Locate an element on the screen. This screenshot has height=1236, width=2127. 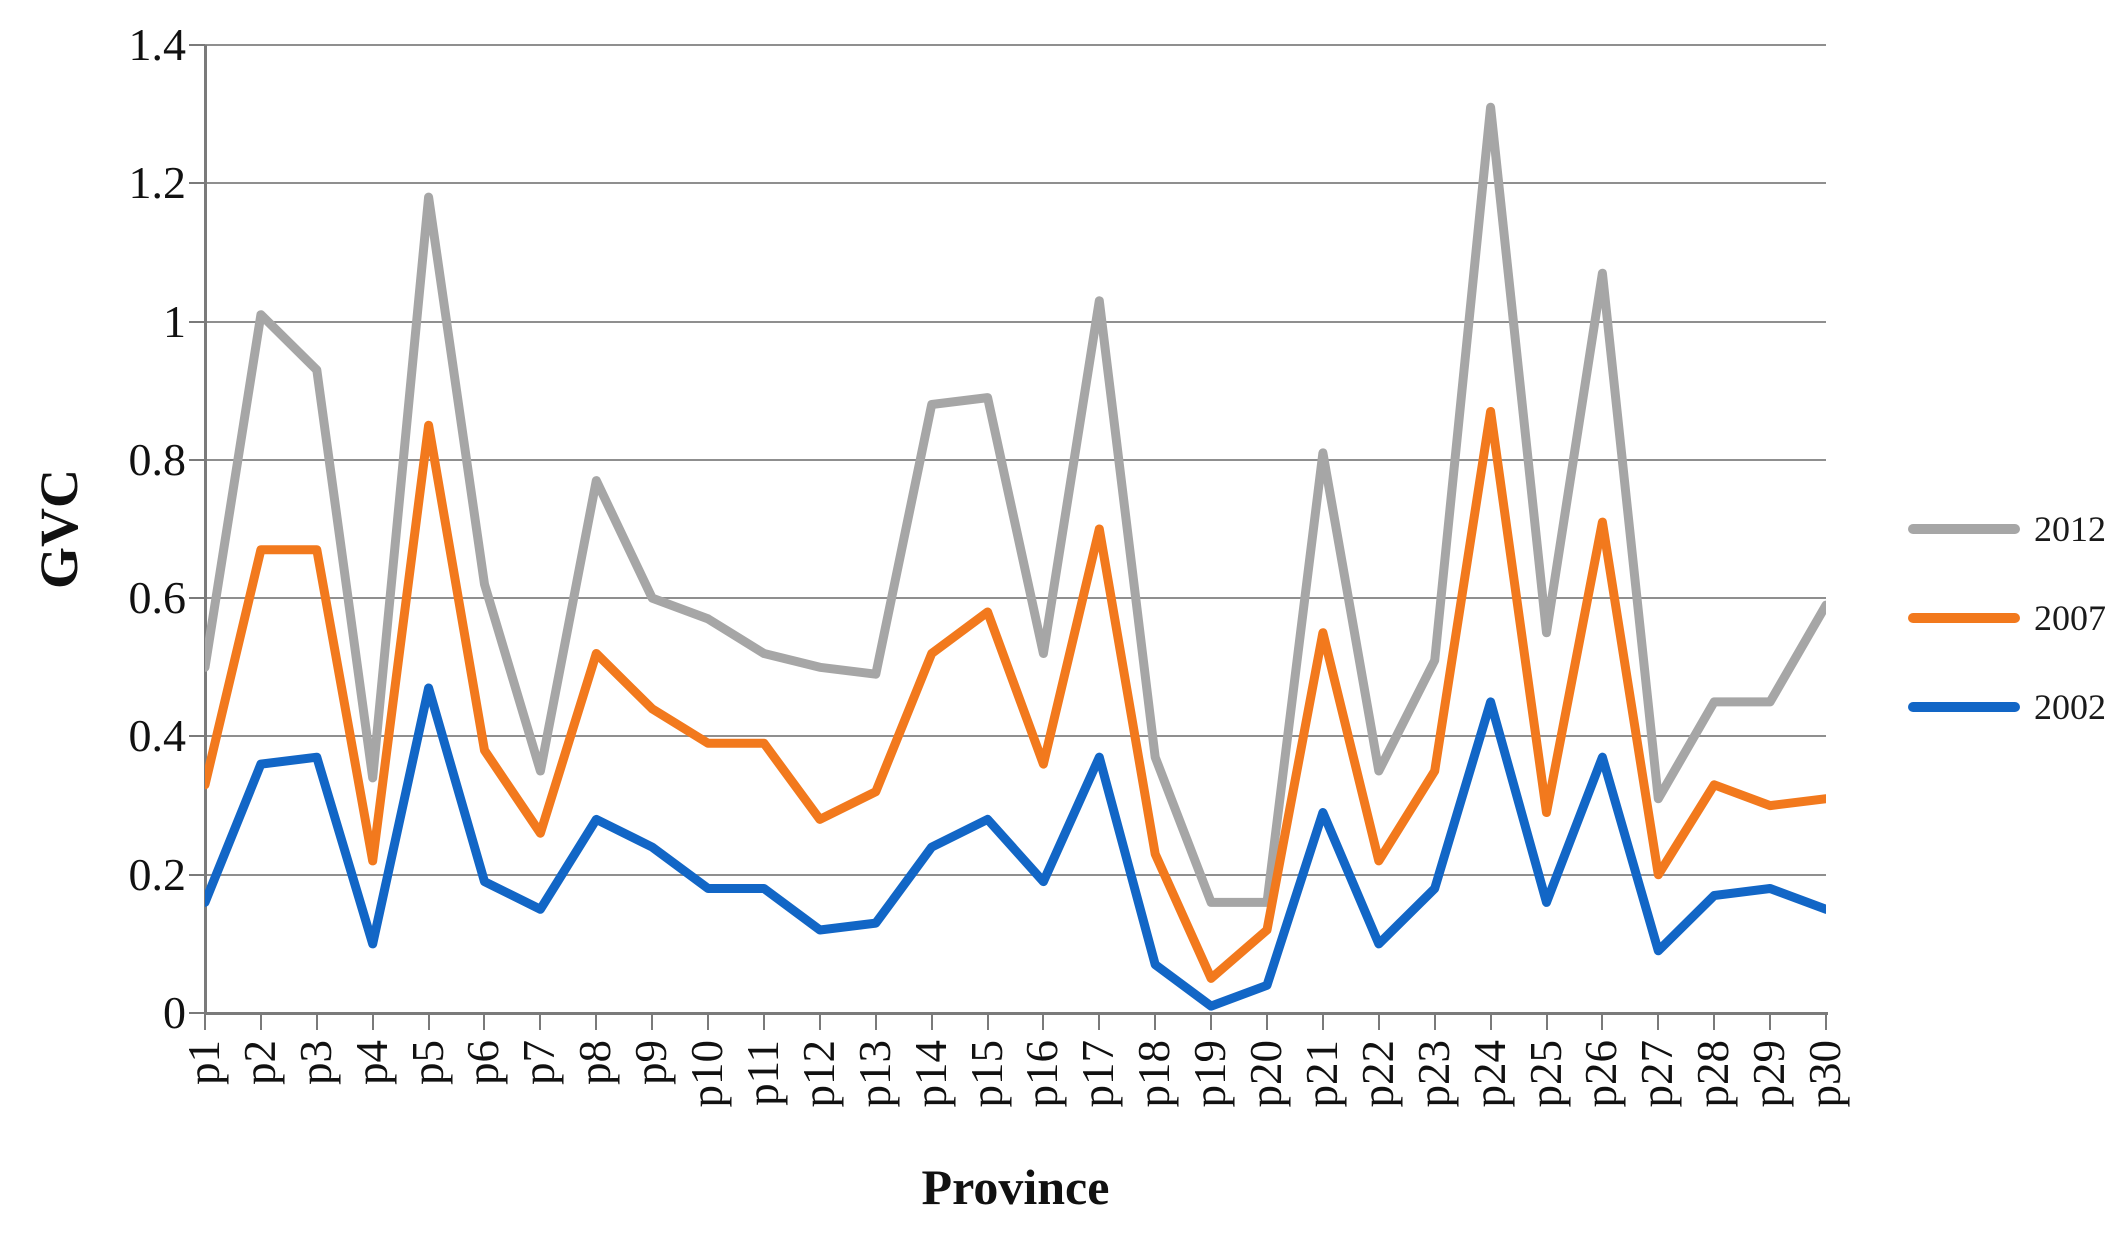
x-tick-p22 is located at coordinates (1378, 1022).